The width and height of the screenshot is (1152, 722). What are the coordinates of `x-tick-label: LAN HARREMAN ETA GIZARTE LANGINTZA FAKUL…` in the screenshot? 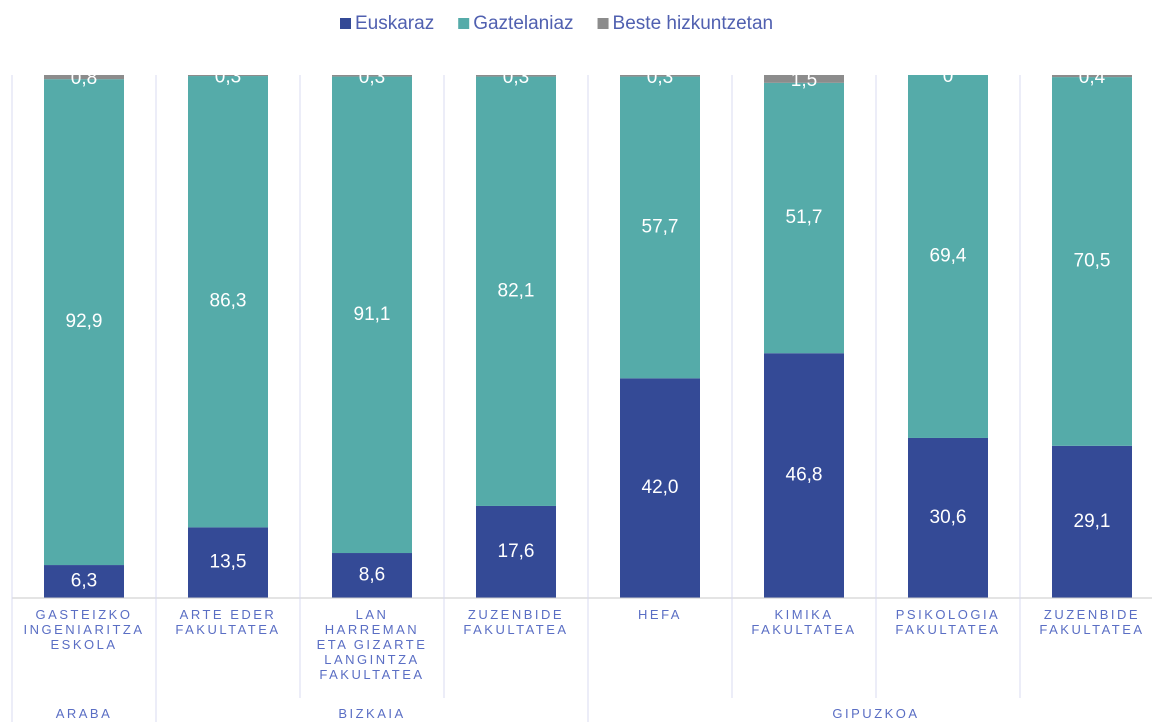 It's located at (372, 644).